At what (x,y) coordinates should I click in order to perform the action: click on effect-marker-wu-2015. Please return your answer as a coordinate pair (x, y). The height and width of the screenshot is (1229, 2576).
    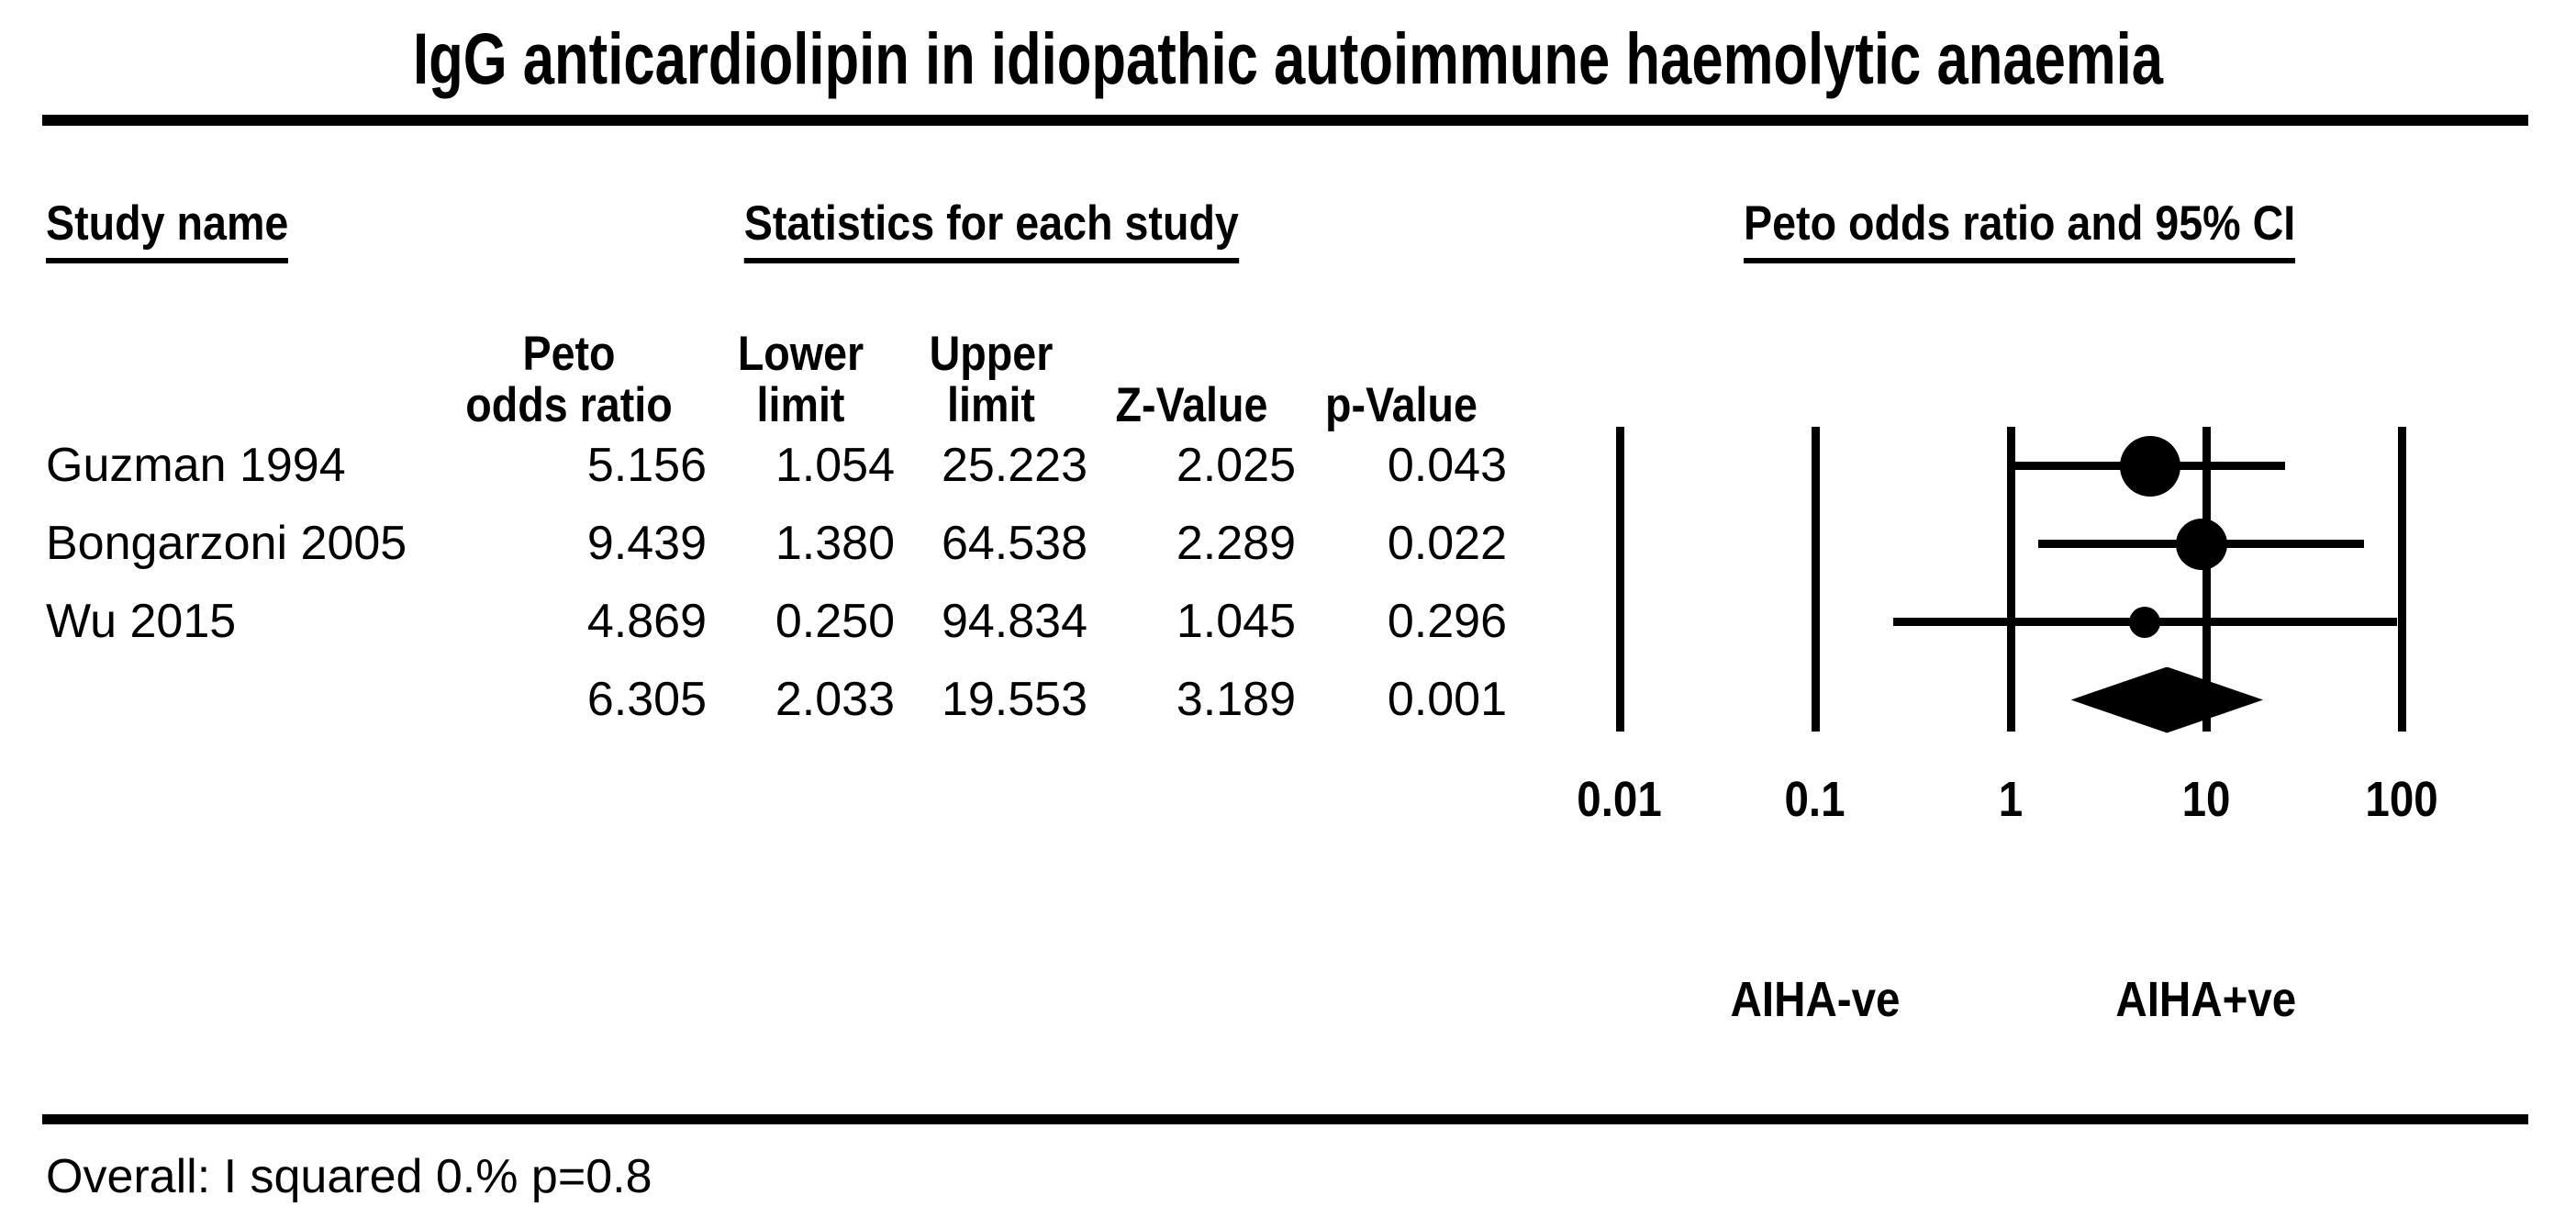
    Looking at the image, I should click on (2145, 622).